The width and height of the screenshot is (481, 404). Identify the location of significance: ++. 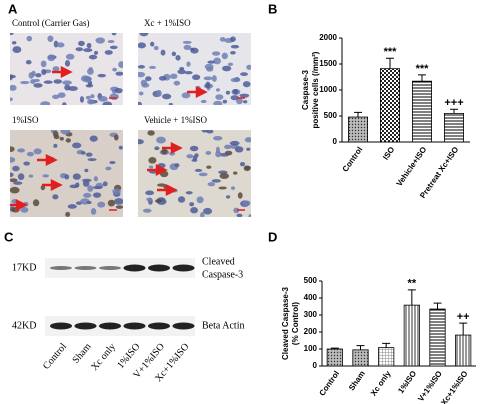
(463, 317).